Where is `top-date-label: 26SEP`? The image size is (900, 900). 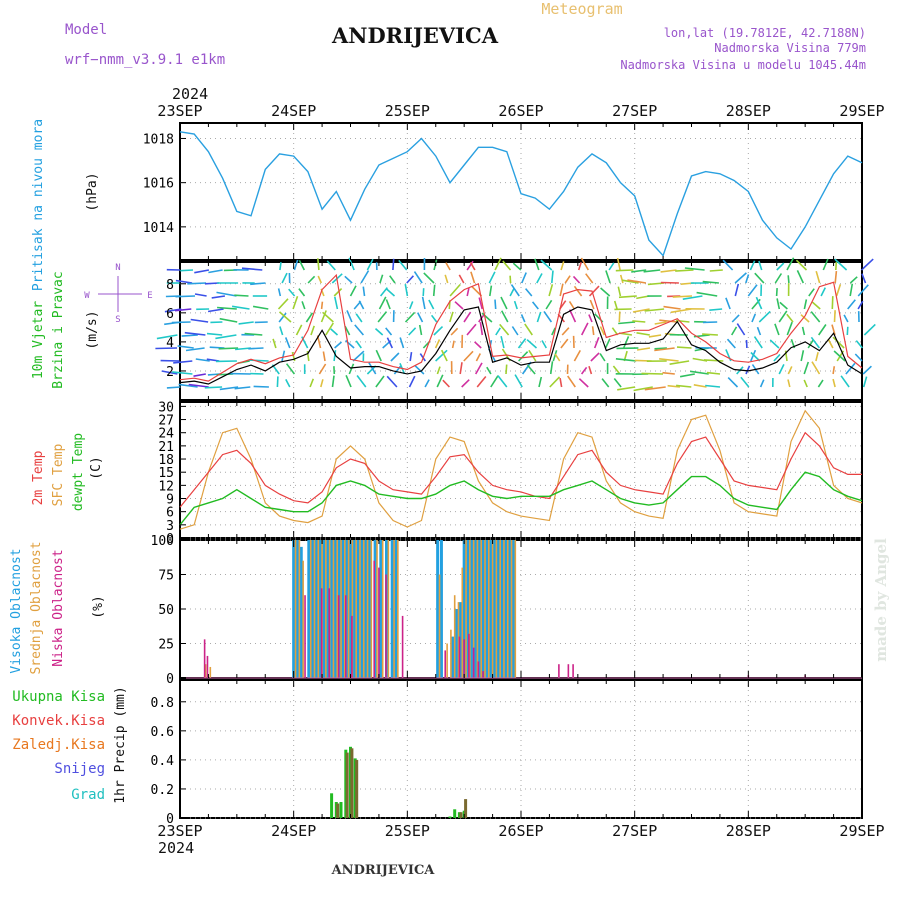 top-date-label: 26SEP is located at coordinates (520, 111).